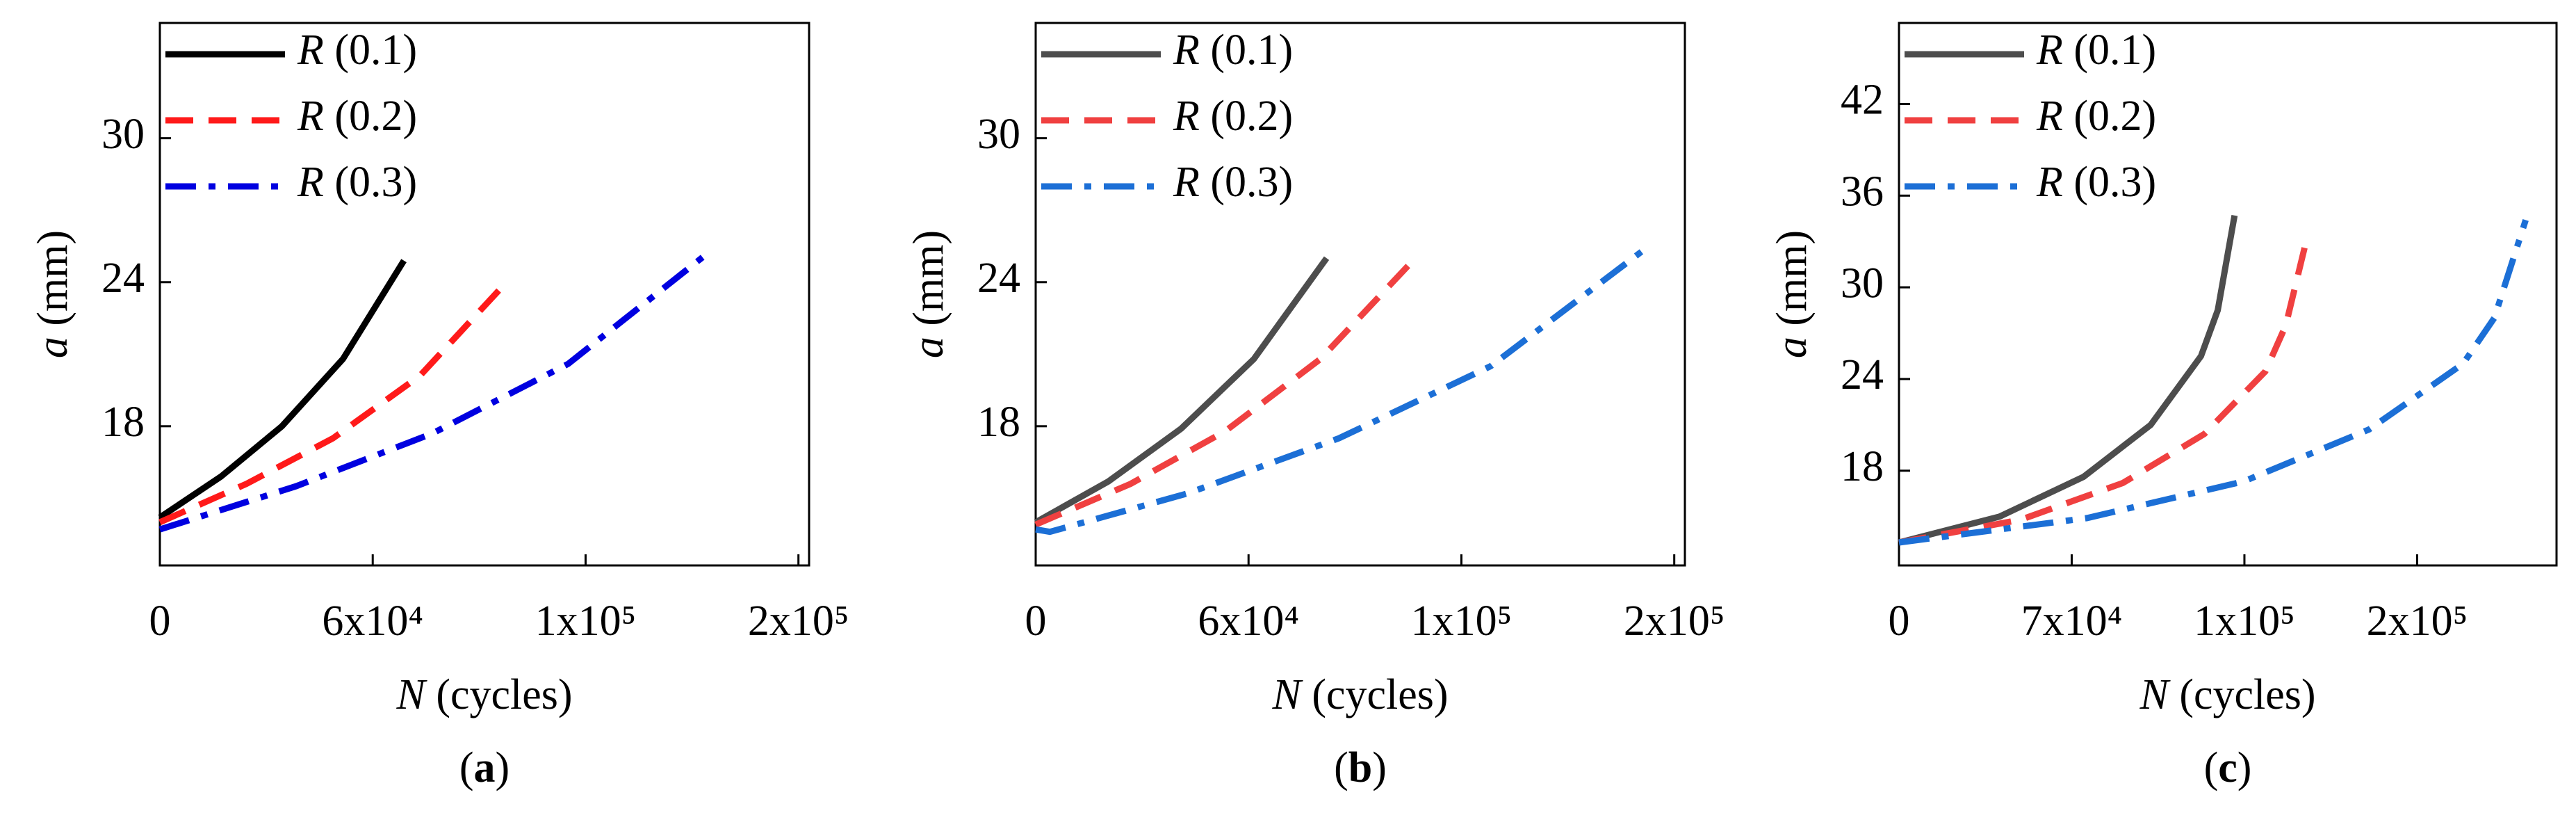  I want to click on x-tick-label: 7x10⁴, so click(2072, 621).